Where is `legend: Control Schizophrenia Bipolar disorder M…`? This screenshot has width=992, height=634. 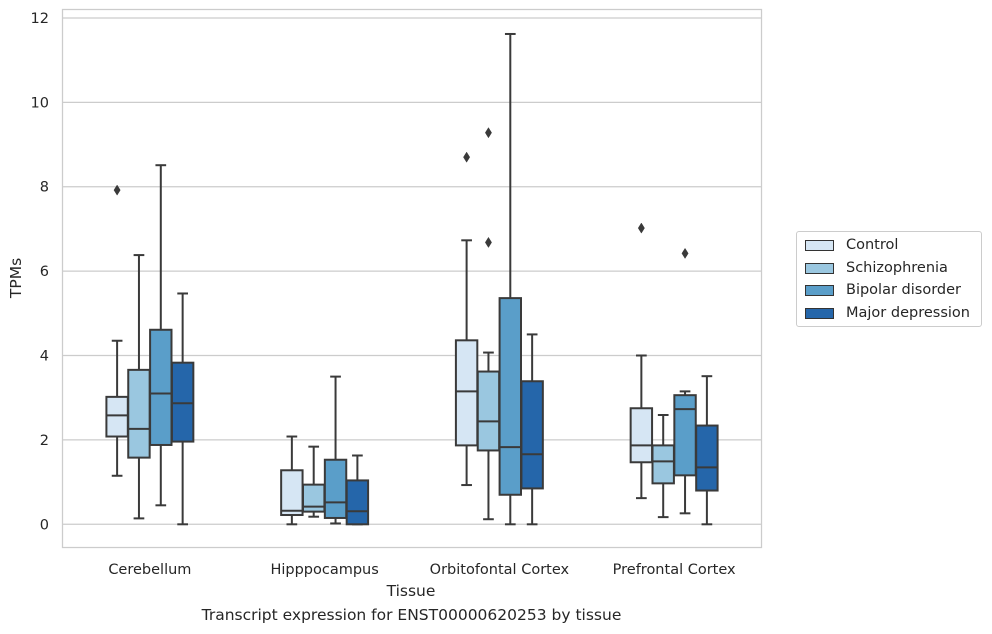
legend: Control Schizophrenia Bipolar disorder M… is located at coordinates (889, 279).